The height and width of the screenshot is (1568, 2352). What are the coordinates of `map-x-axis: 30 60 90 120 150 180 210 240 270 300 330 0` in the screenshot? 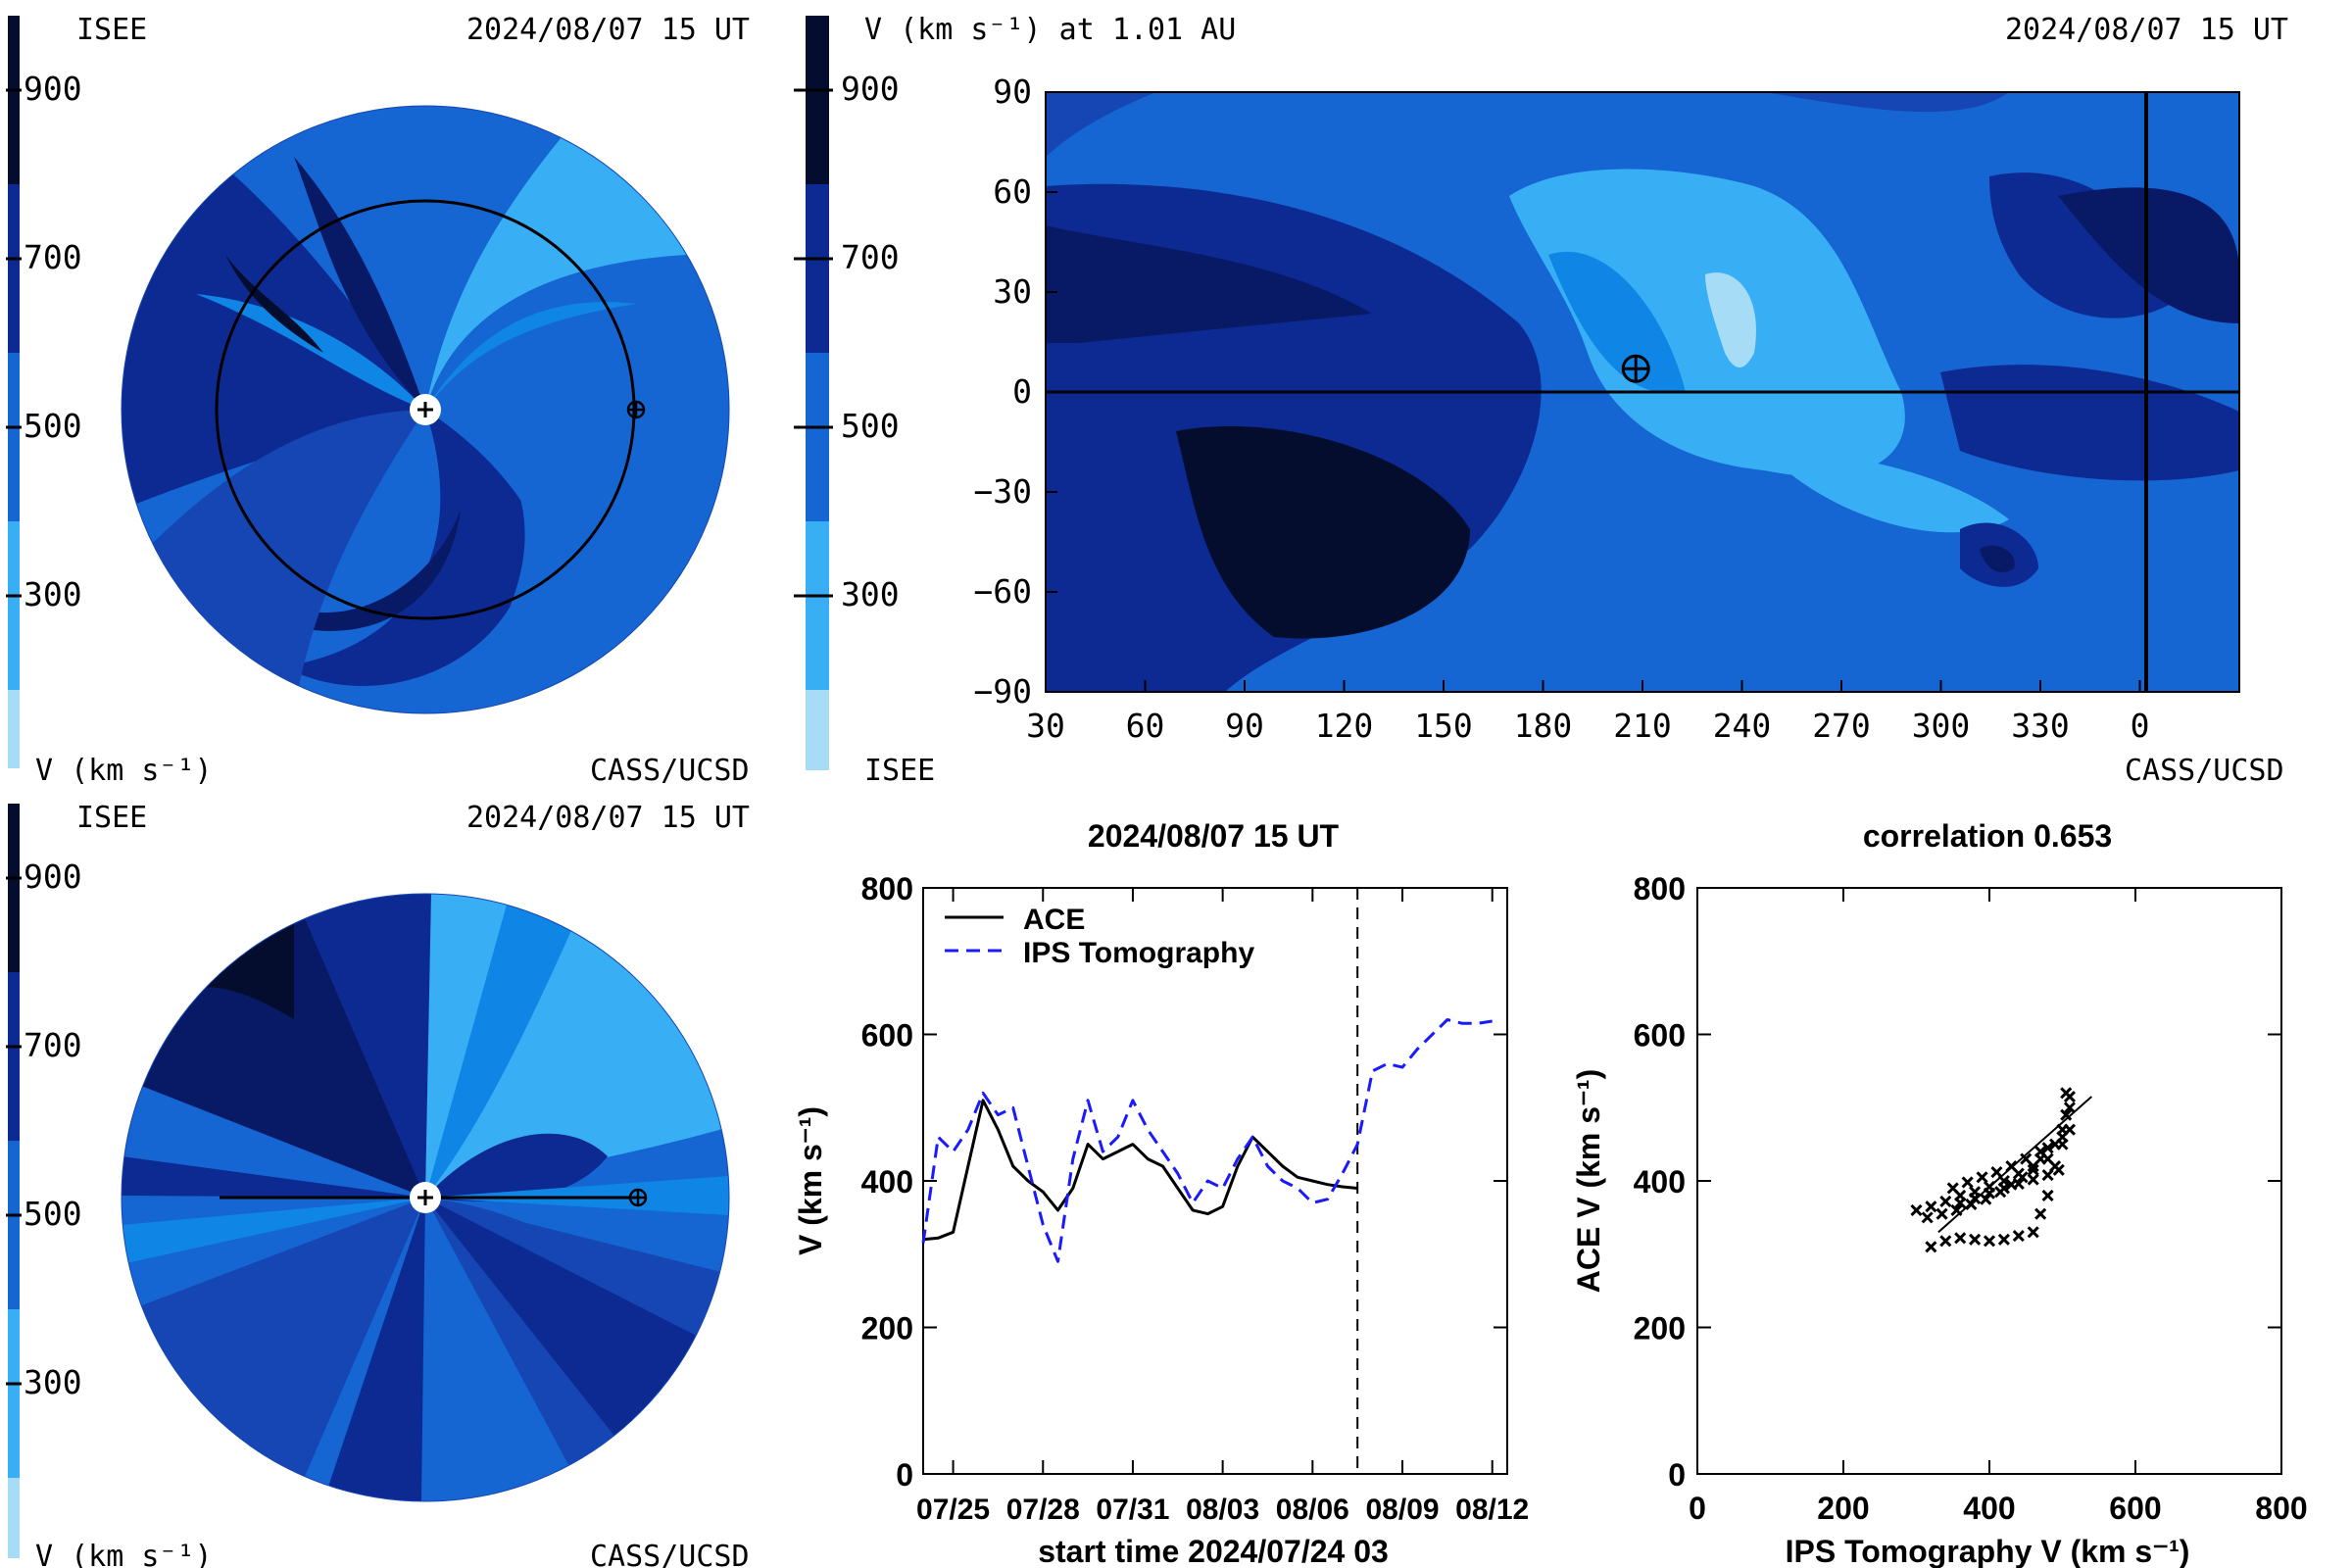 It's located at (1587, 712).